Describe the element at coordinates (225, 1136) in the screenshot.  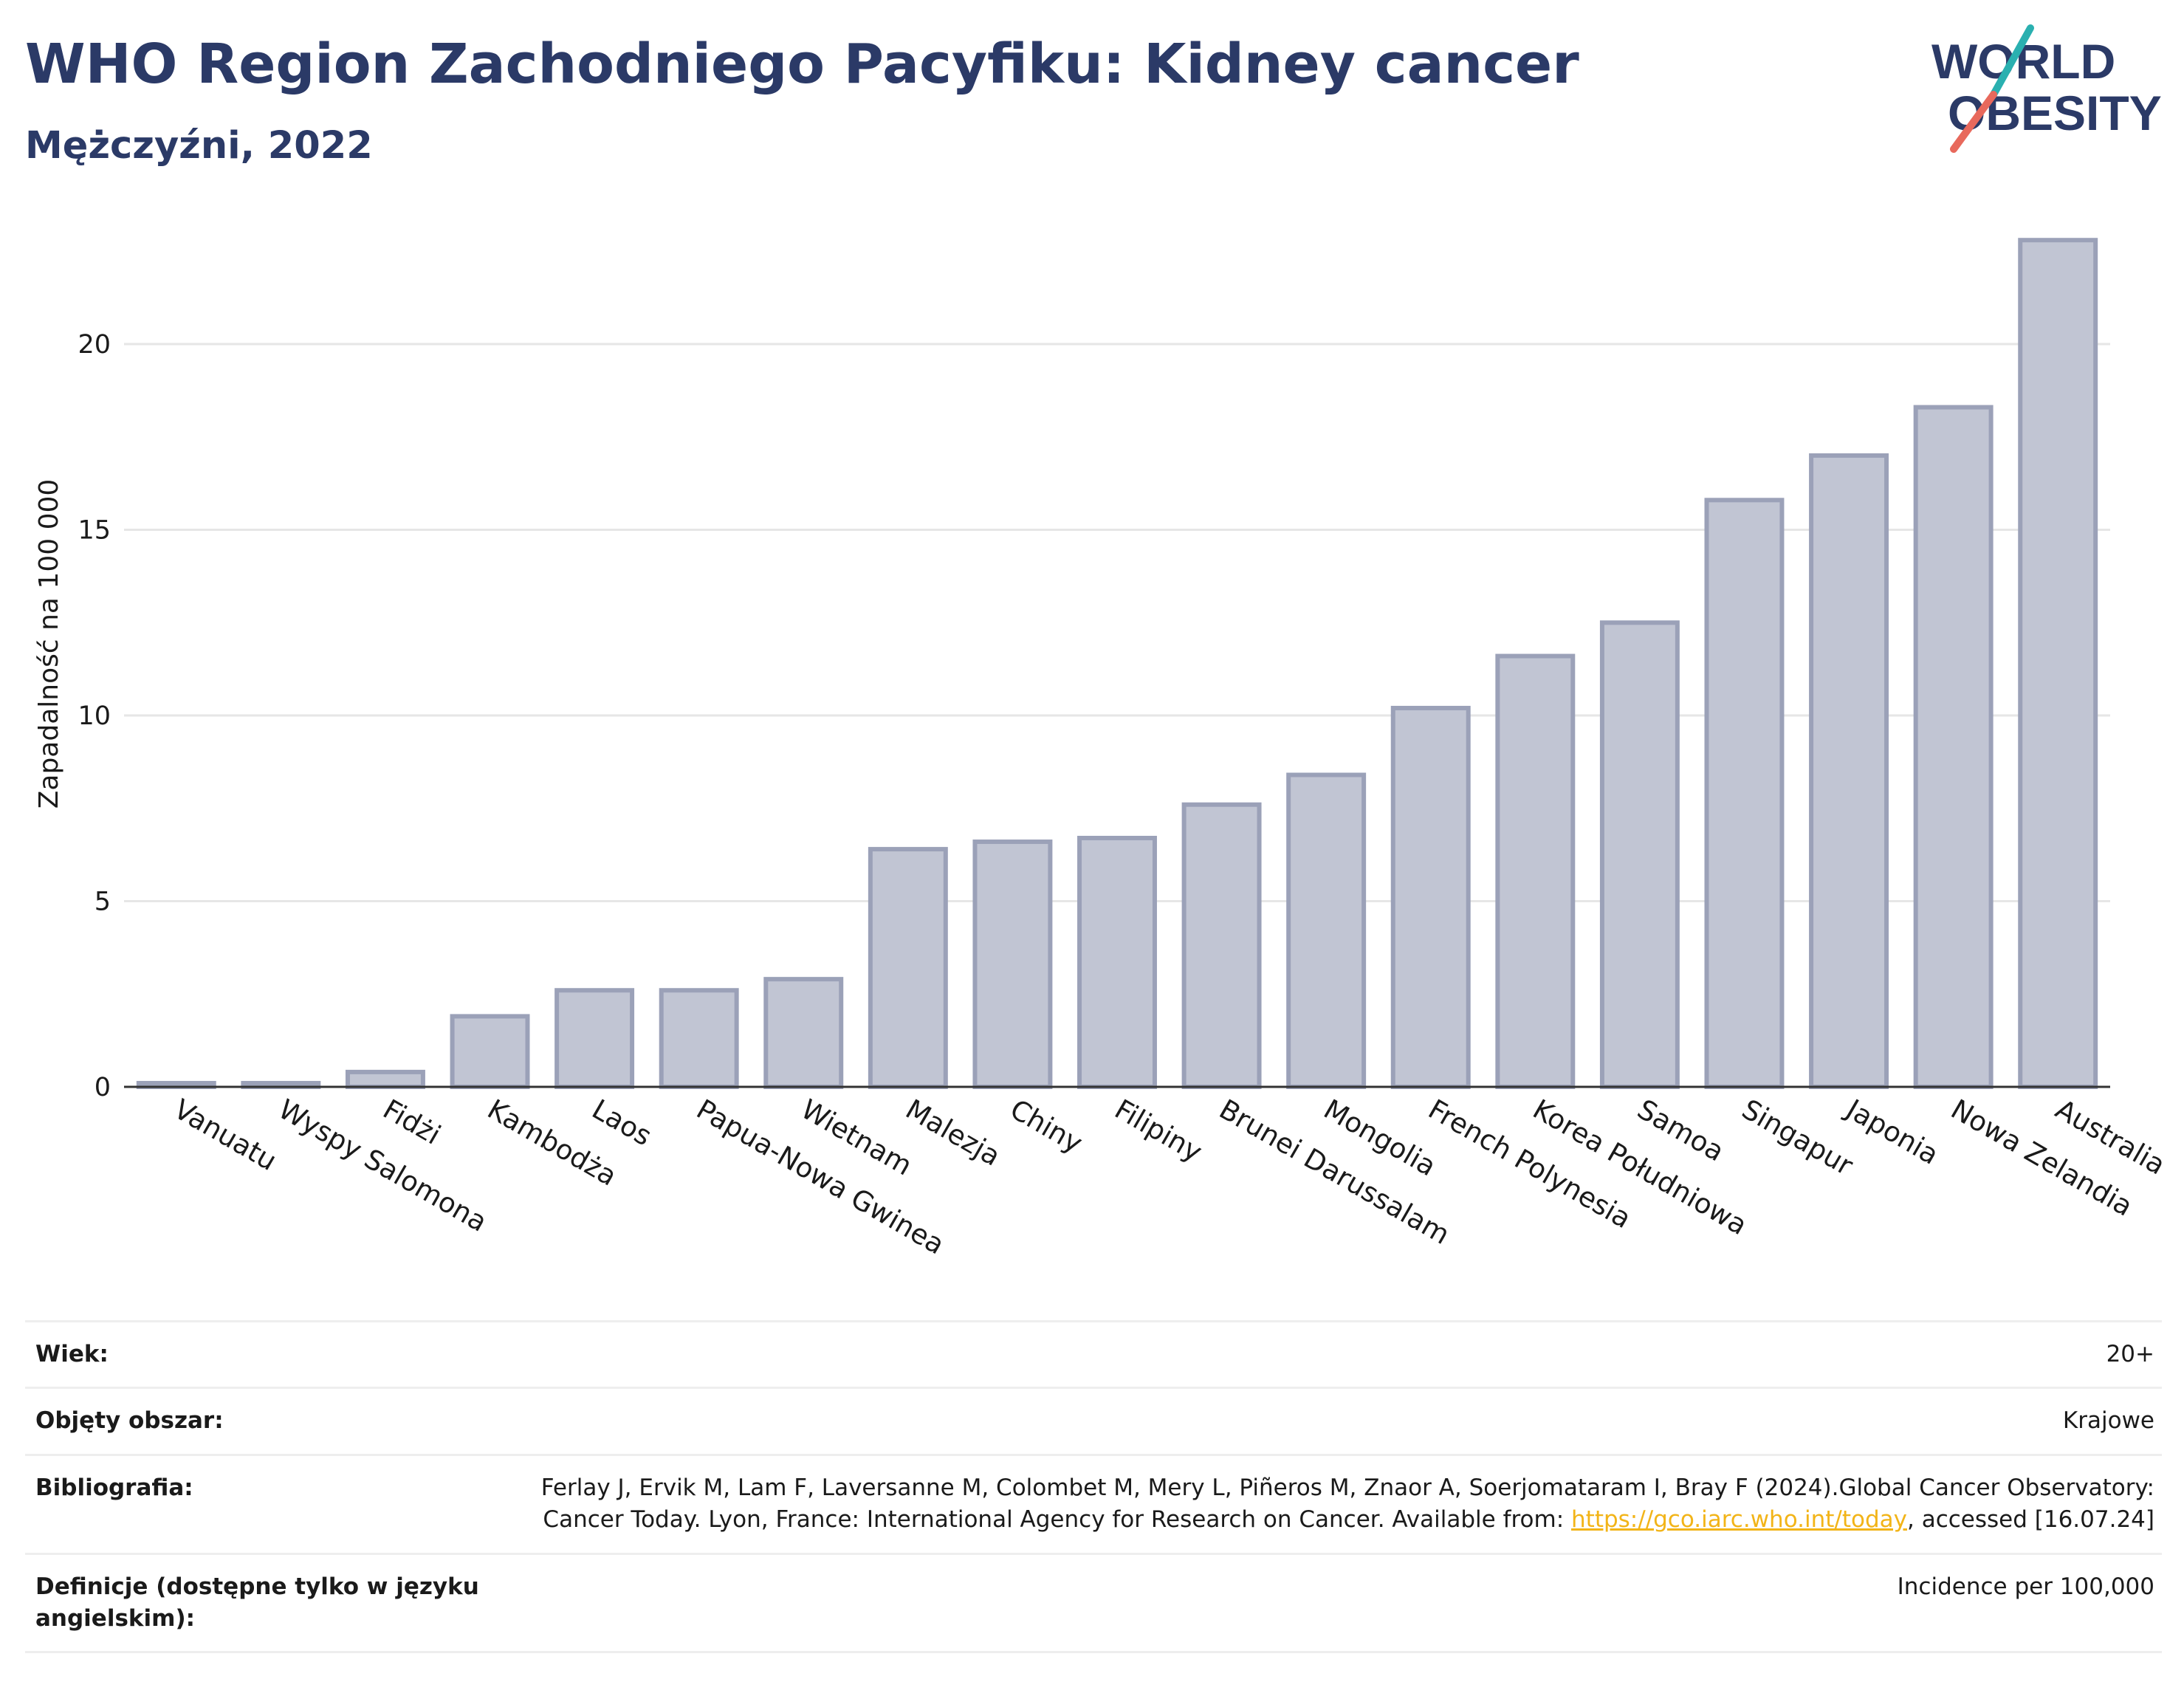
I see `x-tick-label-1: Vanuatu` at that location.